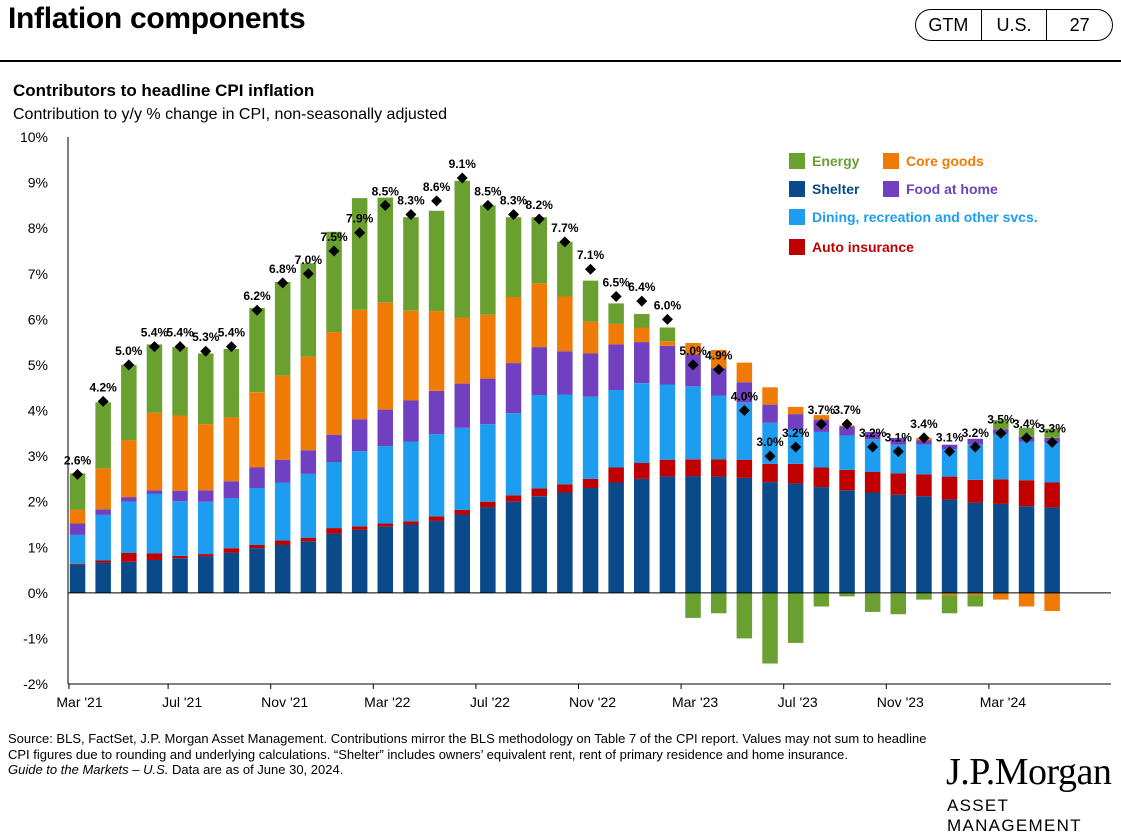 This screenshot has width=1121, height=836. Describe the element at coordinates (560, 61) in the screenshot. I see `header-rule` at that location.